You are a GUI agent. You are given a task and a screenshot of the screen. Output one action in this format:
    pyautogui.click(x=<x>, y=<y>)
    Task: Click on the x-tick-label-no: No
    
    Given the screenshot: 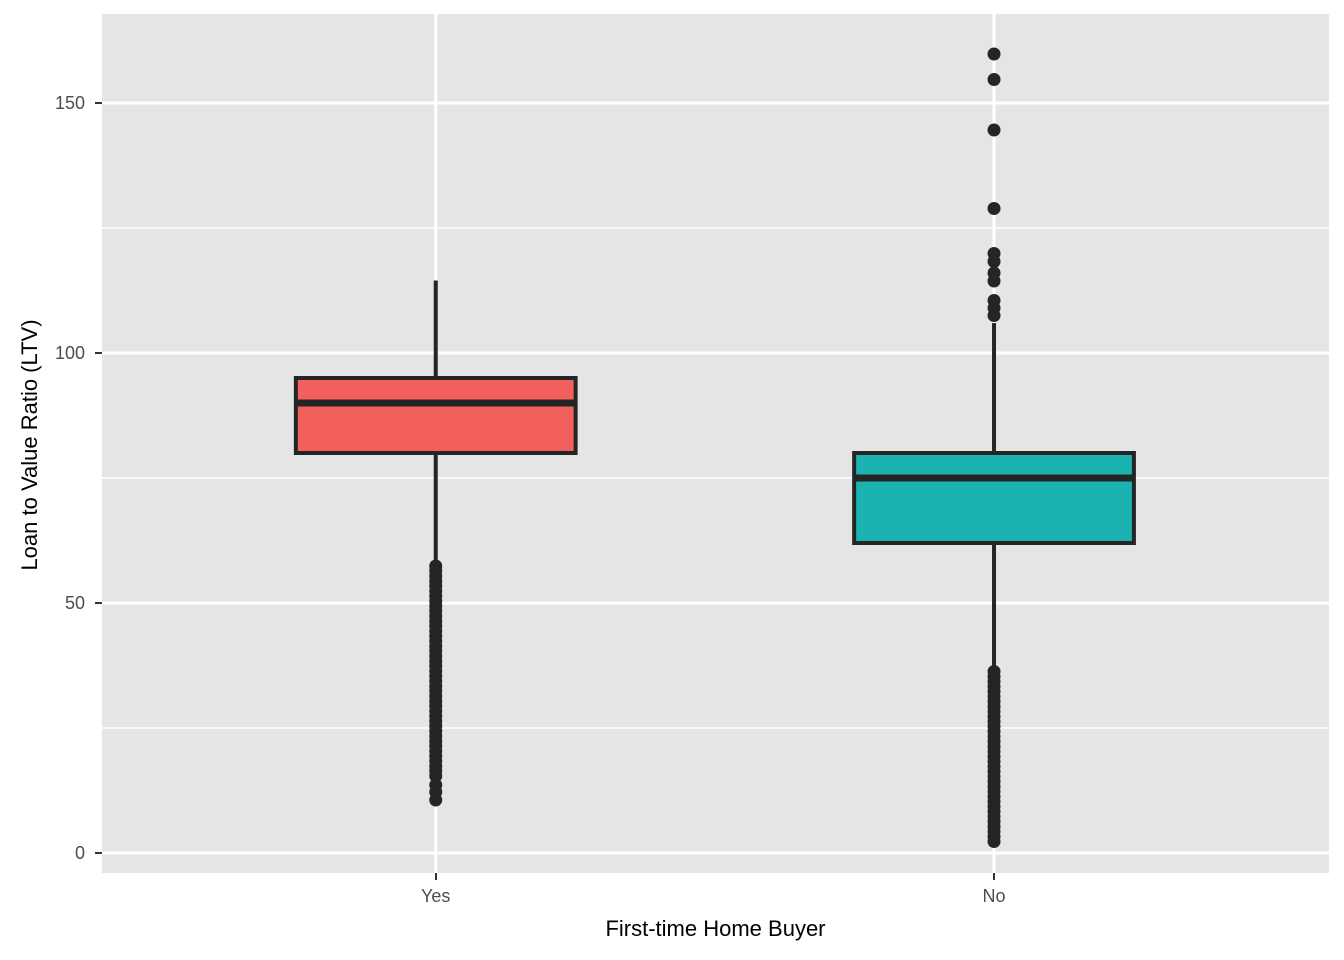 What is the action you would take?
    pyautogui.click(x=994, y=896)
    